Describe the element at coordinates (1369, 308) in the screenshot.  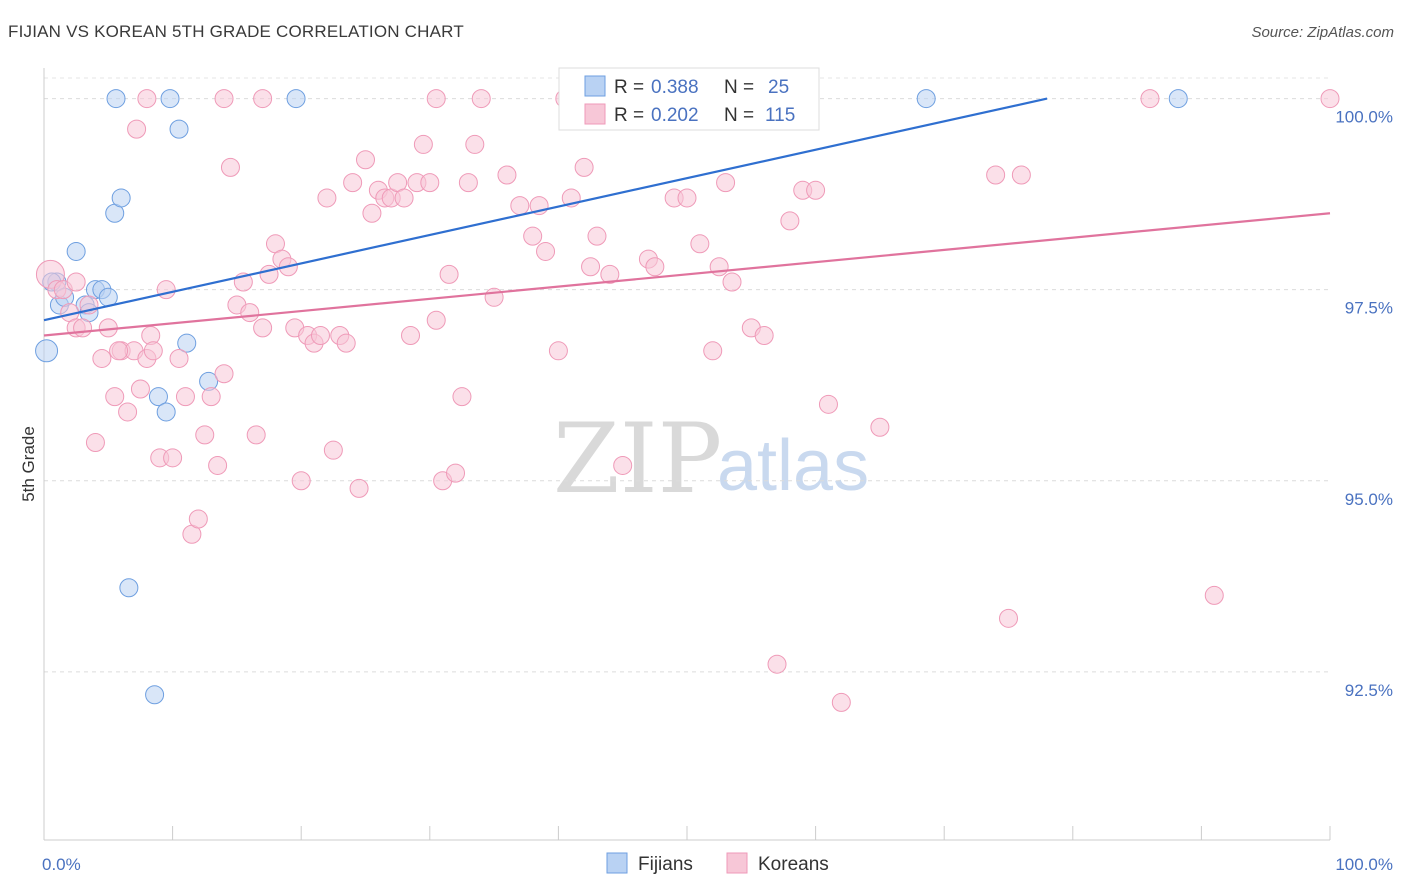
I see `y-tick-label: 97.5%` at that location.